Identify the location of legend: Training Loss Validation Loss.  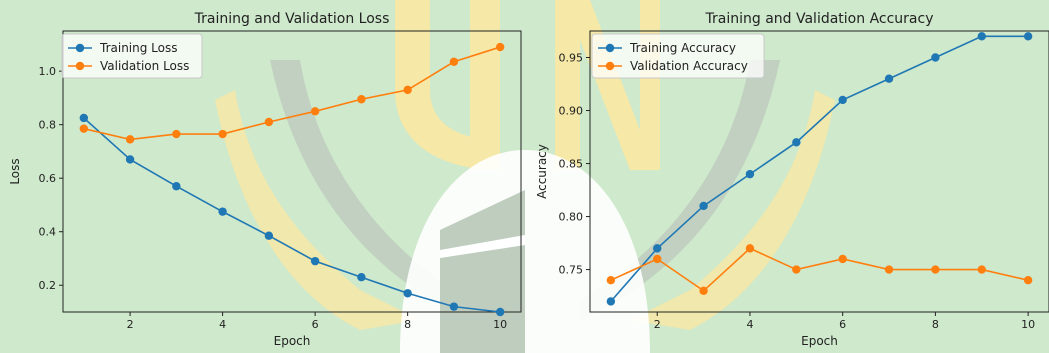
(132, 56).